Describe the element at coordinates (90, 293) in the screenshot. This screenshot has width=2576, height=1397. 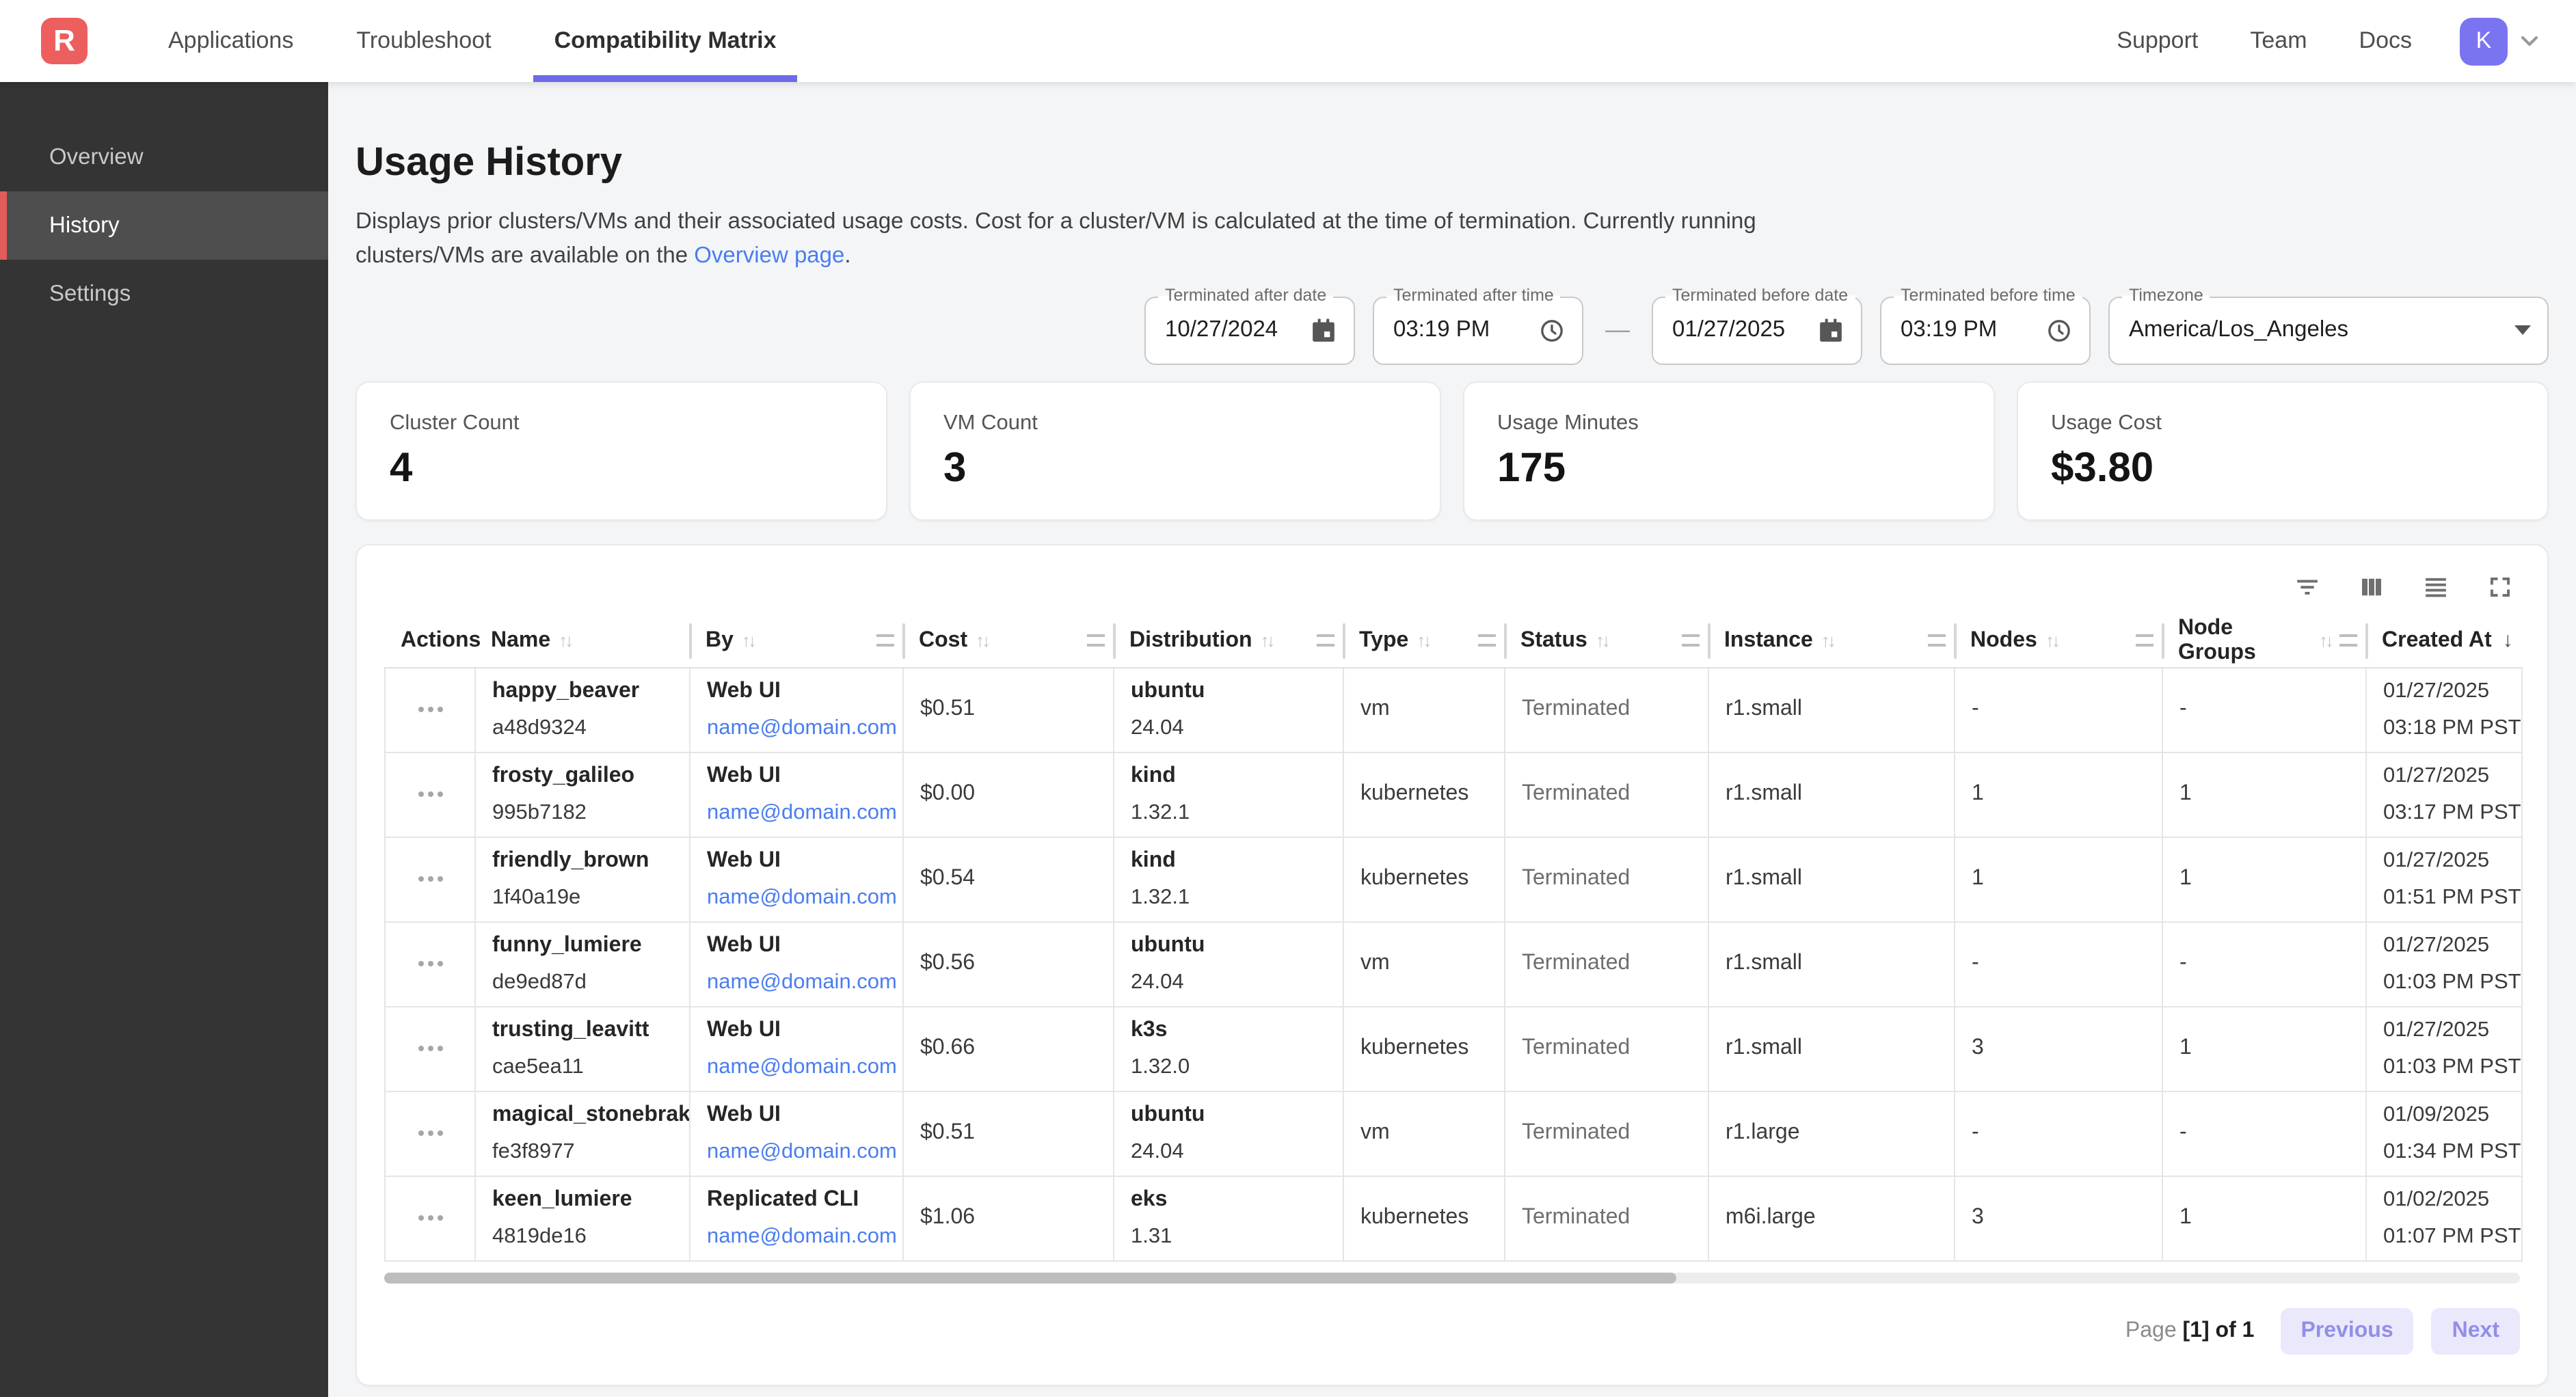
I see `sidebar-item-settings: Settings` at that location.